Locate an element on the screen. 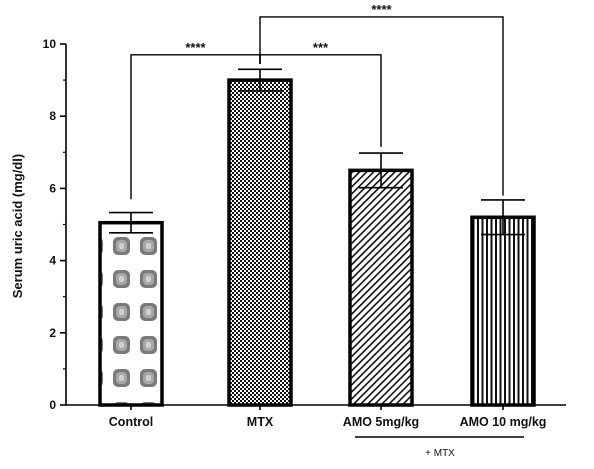  y-tick-label-1: 2 is located at coordinates (52, 333).